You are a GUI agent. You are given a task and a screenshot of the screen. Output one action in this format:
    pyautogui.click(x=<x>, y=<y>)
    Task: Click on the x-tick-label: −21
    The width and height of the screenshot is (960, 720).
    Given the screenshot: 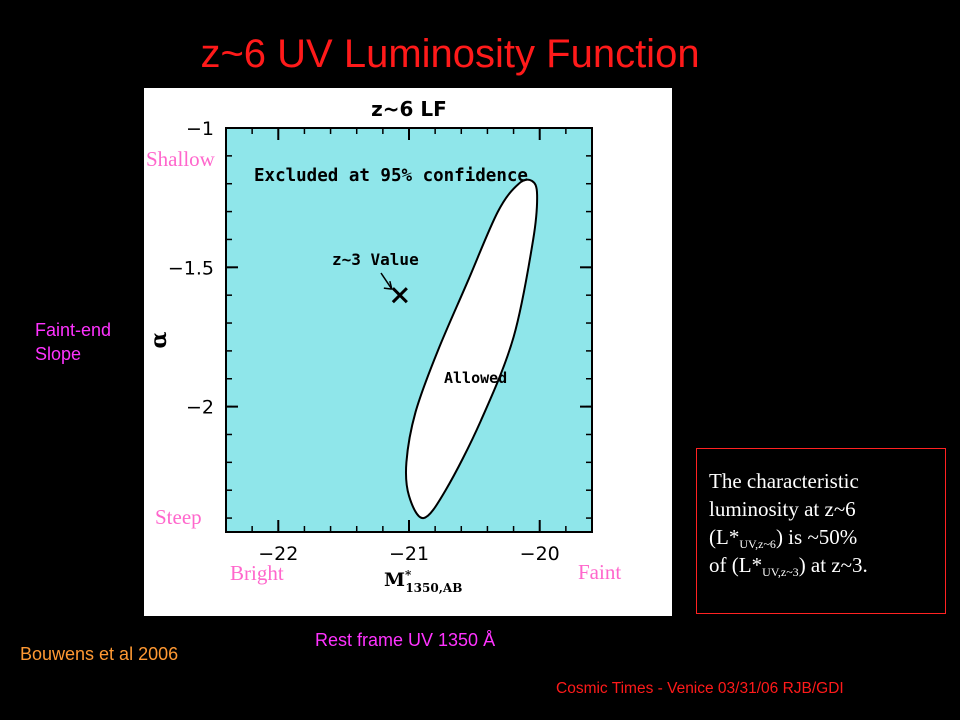 What is the action you would take?
    pyautogui.click(x=409, y=554)
    